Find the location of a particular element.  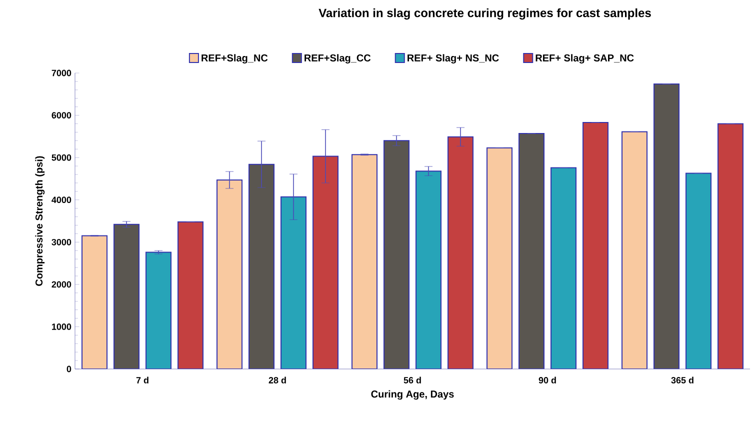

legend-label: REF+ Slag+ SAP_NC is located at coordinates (585, 59).